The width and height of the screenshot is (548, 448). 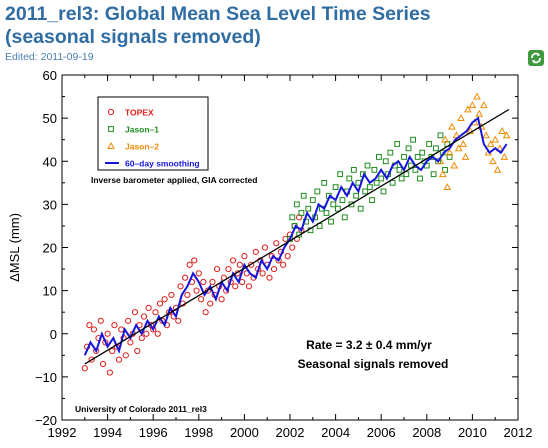 I want to click on x-tick-label: 2012, so click(x=518, y=432).